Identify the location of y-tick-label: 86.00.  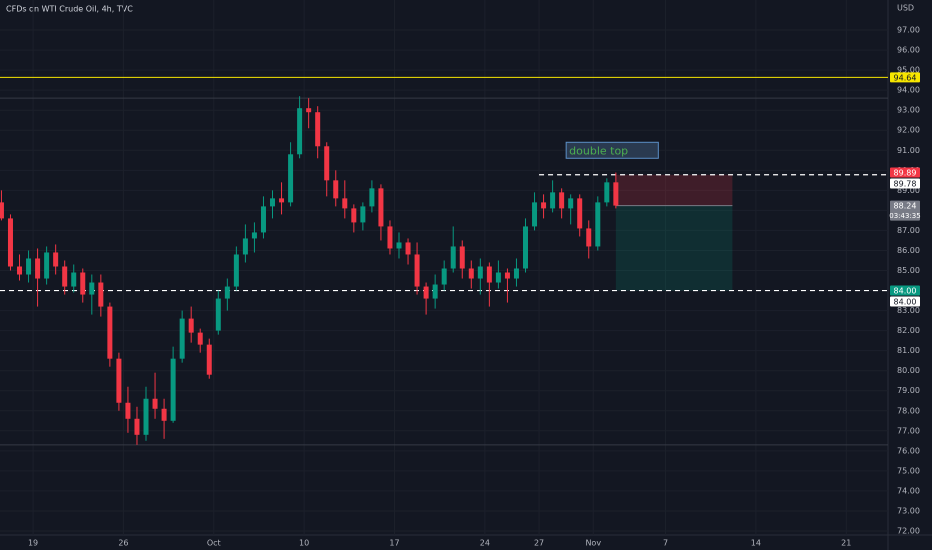
(908, 250).